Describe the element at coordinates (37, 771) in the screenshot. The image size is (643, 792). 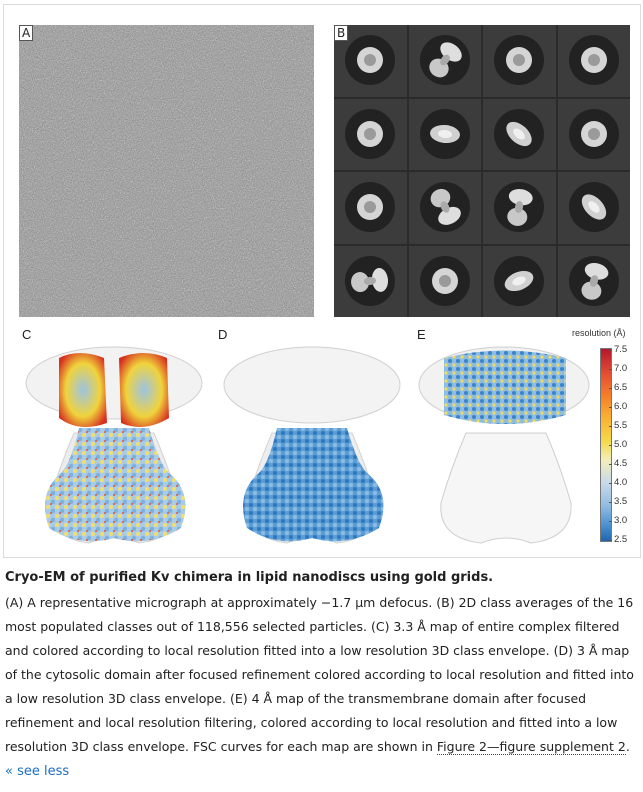
I see `see-less-link: « see less` at that location.